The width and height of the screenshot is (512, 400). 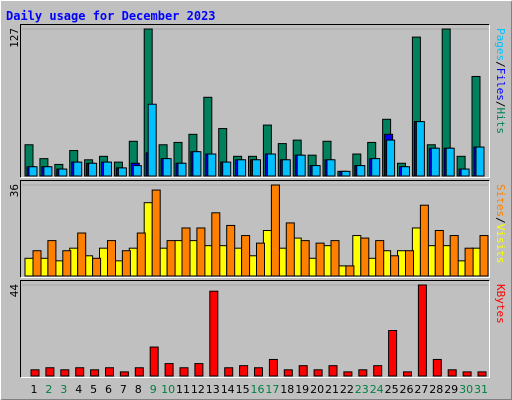 I want to click on x-tick-label: 30, so click(x=466, y=389).